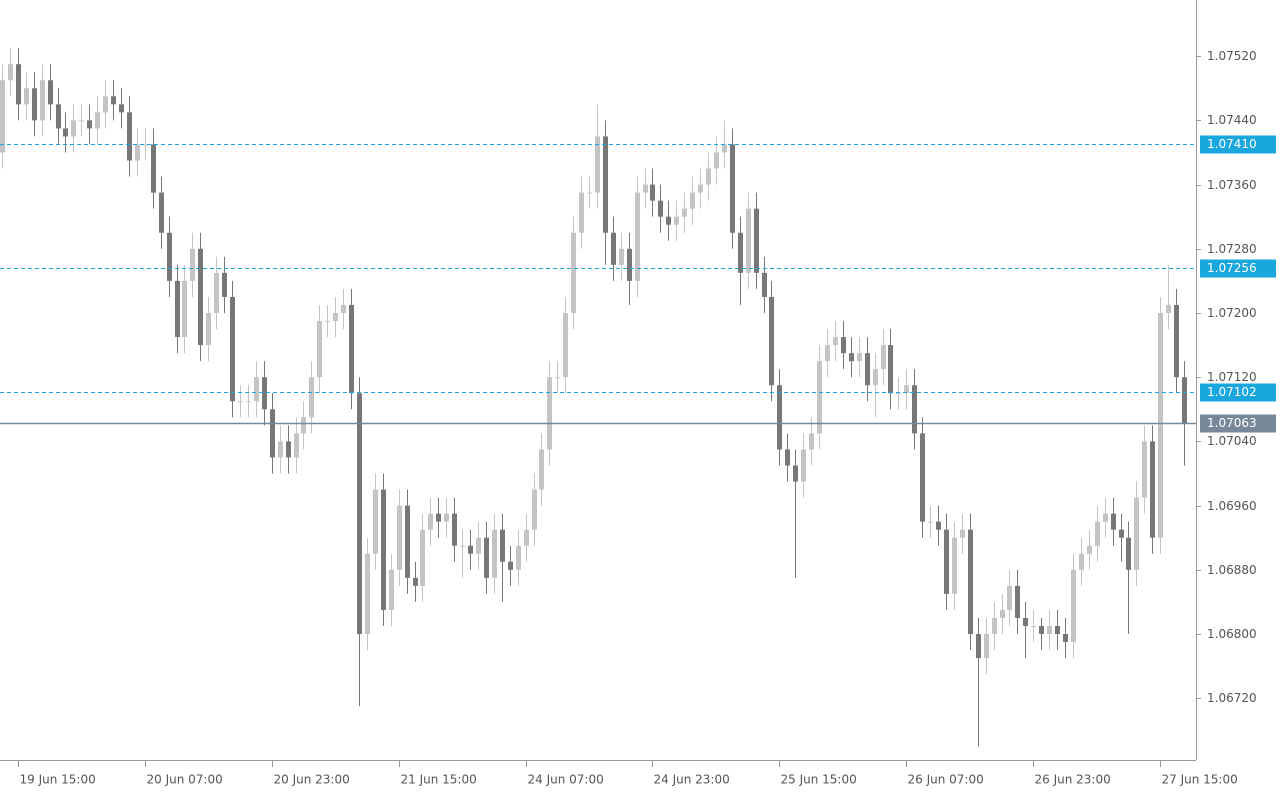 Image resolution: width=1280 pixels, height=800 pixels. Describe the element at coordinates (58, 780) in the screenshot. I see `x-tick-label: 19 Jun 15:00` at that location.